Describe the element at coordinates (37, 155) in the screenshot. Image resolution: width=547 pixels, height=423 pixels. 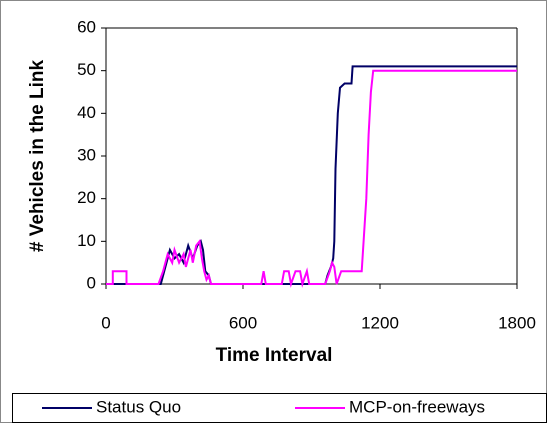
I see `y-axis-title: # Vehicles in the Link` at that location.